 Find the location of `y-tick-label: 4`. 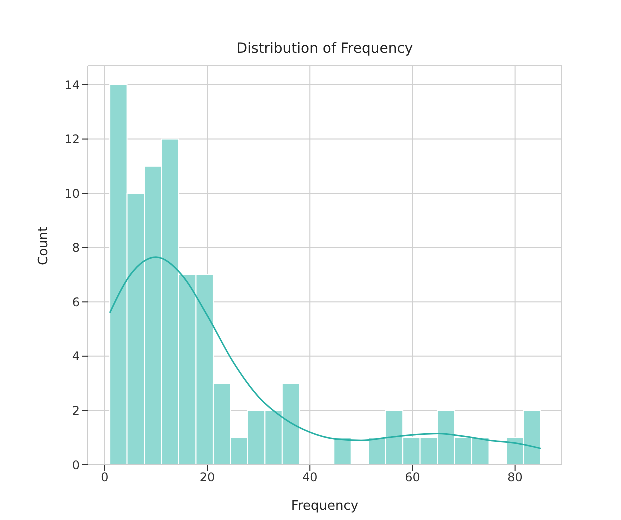

y-tick-label: 4 is located at coordinates (76, 357).